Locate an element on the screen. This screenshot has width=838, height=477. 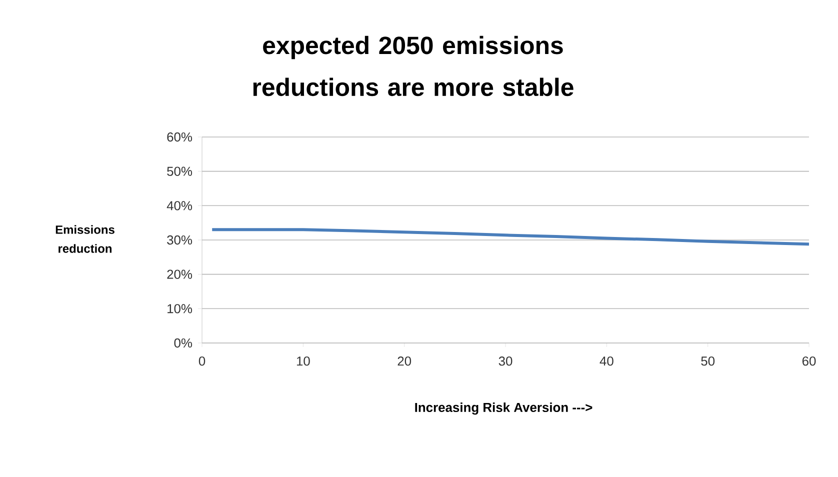
x-tick-label: 50 is located at coordinates (708, 361).